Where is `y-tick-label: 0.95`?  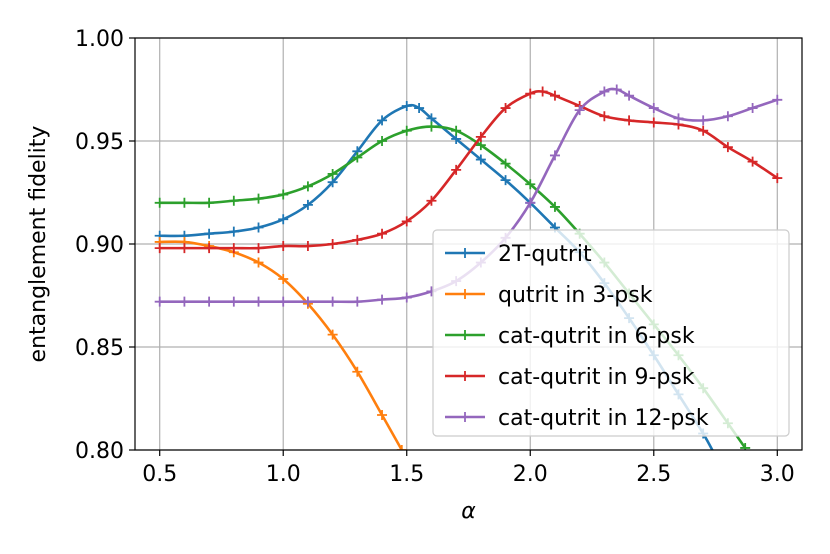
y-tick-label: 0.95 is located at coordinates (99, 142).